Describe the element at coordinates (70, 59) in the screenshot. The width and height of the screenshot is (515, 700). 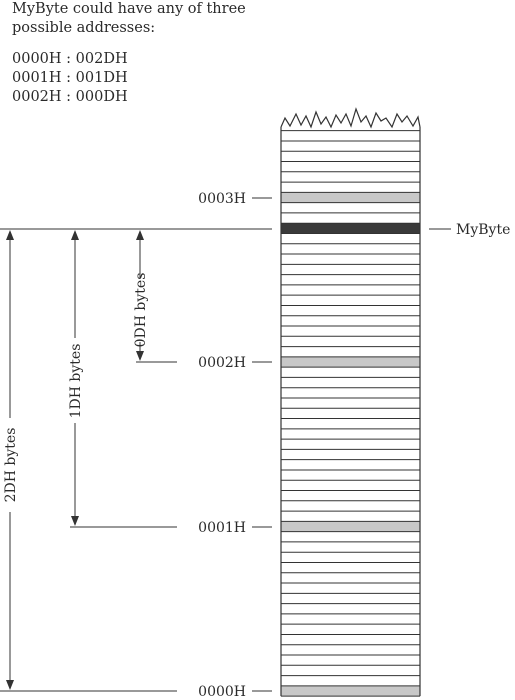
I see `address-item: 0000H : 002DH` at that location.